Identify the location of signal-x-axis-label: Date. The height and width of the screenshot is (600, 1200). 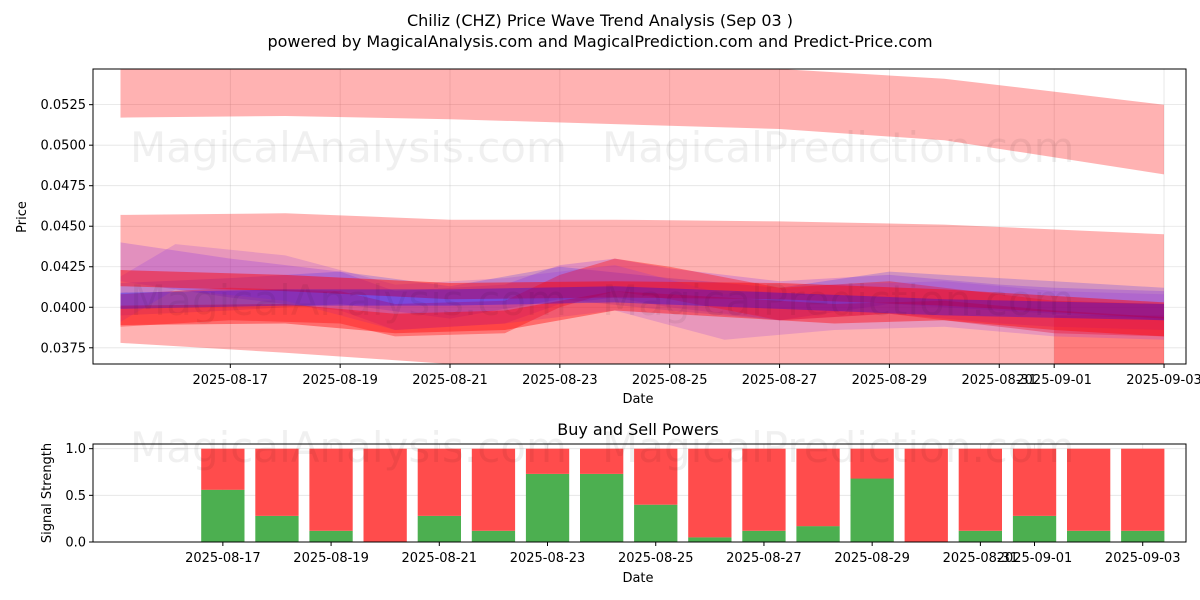
(637, 578).